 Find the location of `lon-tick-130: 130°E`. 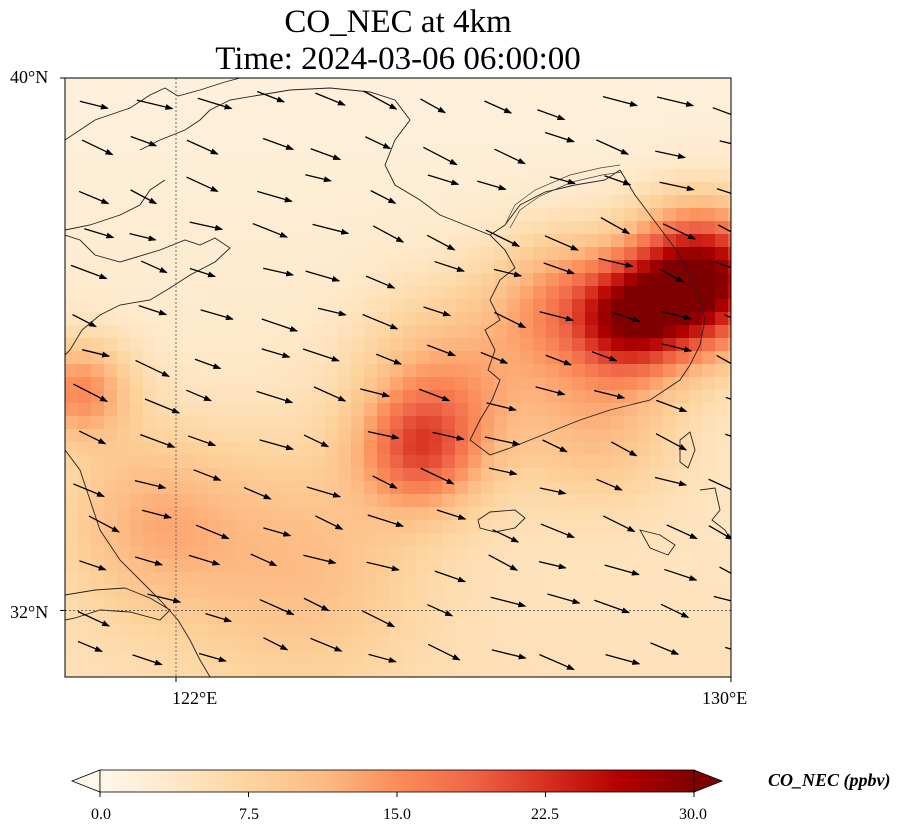

lon-tick-130: 130°E is located at coordinates (725, 698).